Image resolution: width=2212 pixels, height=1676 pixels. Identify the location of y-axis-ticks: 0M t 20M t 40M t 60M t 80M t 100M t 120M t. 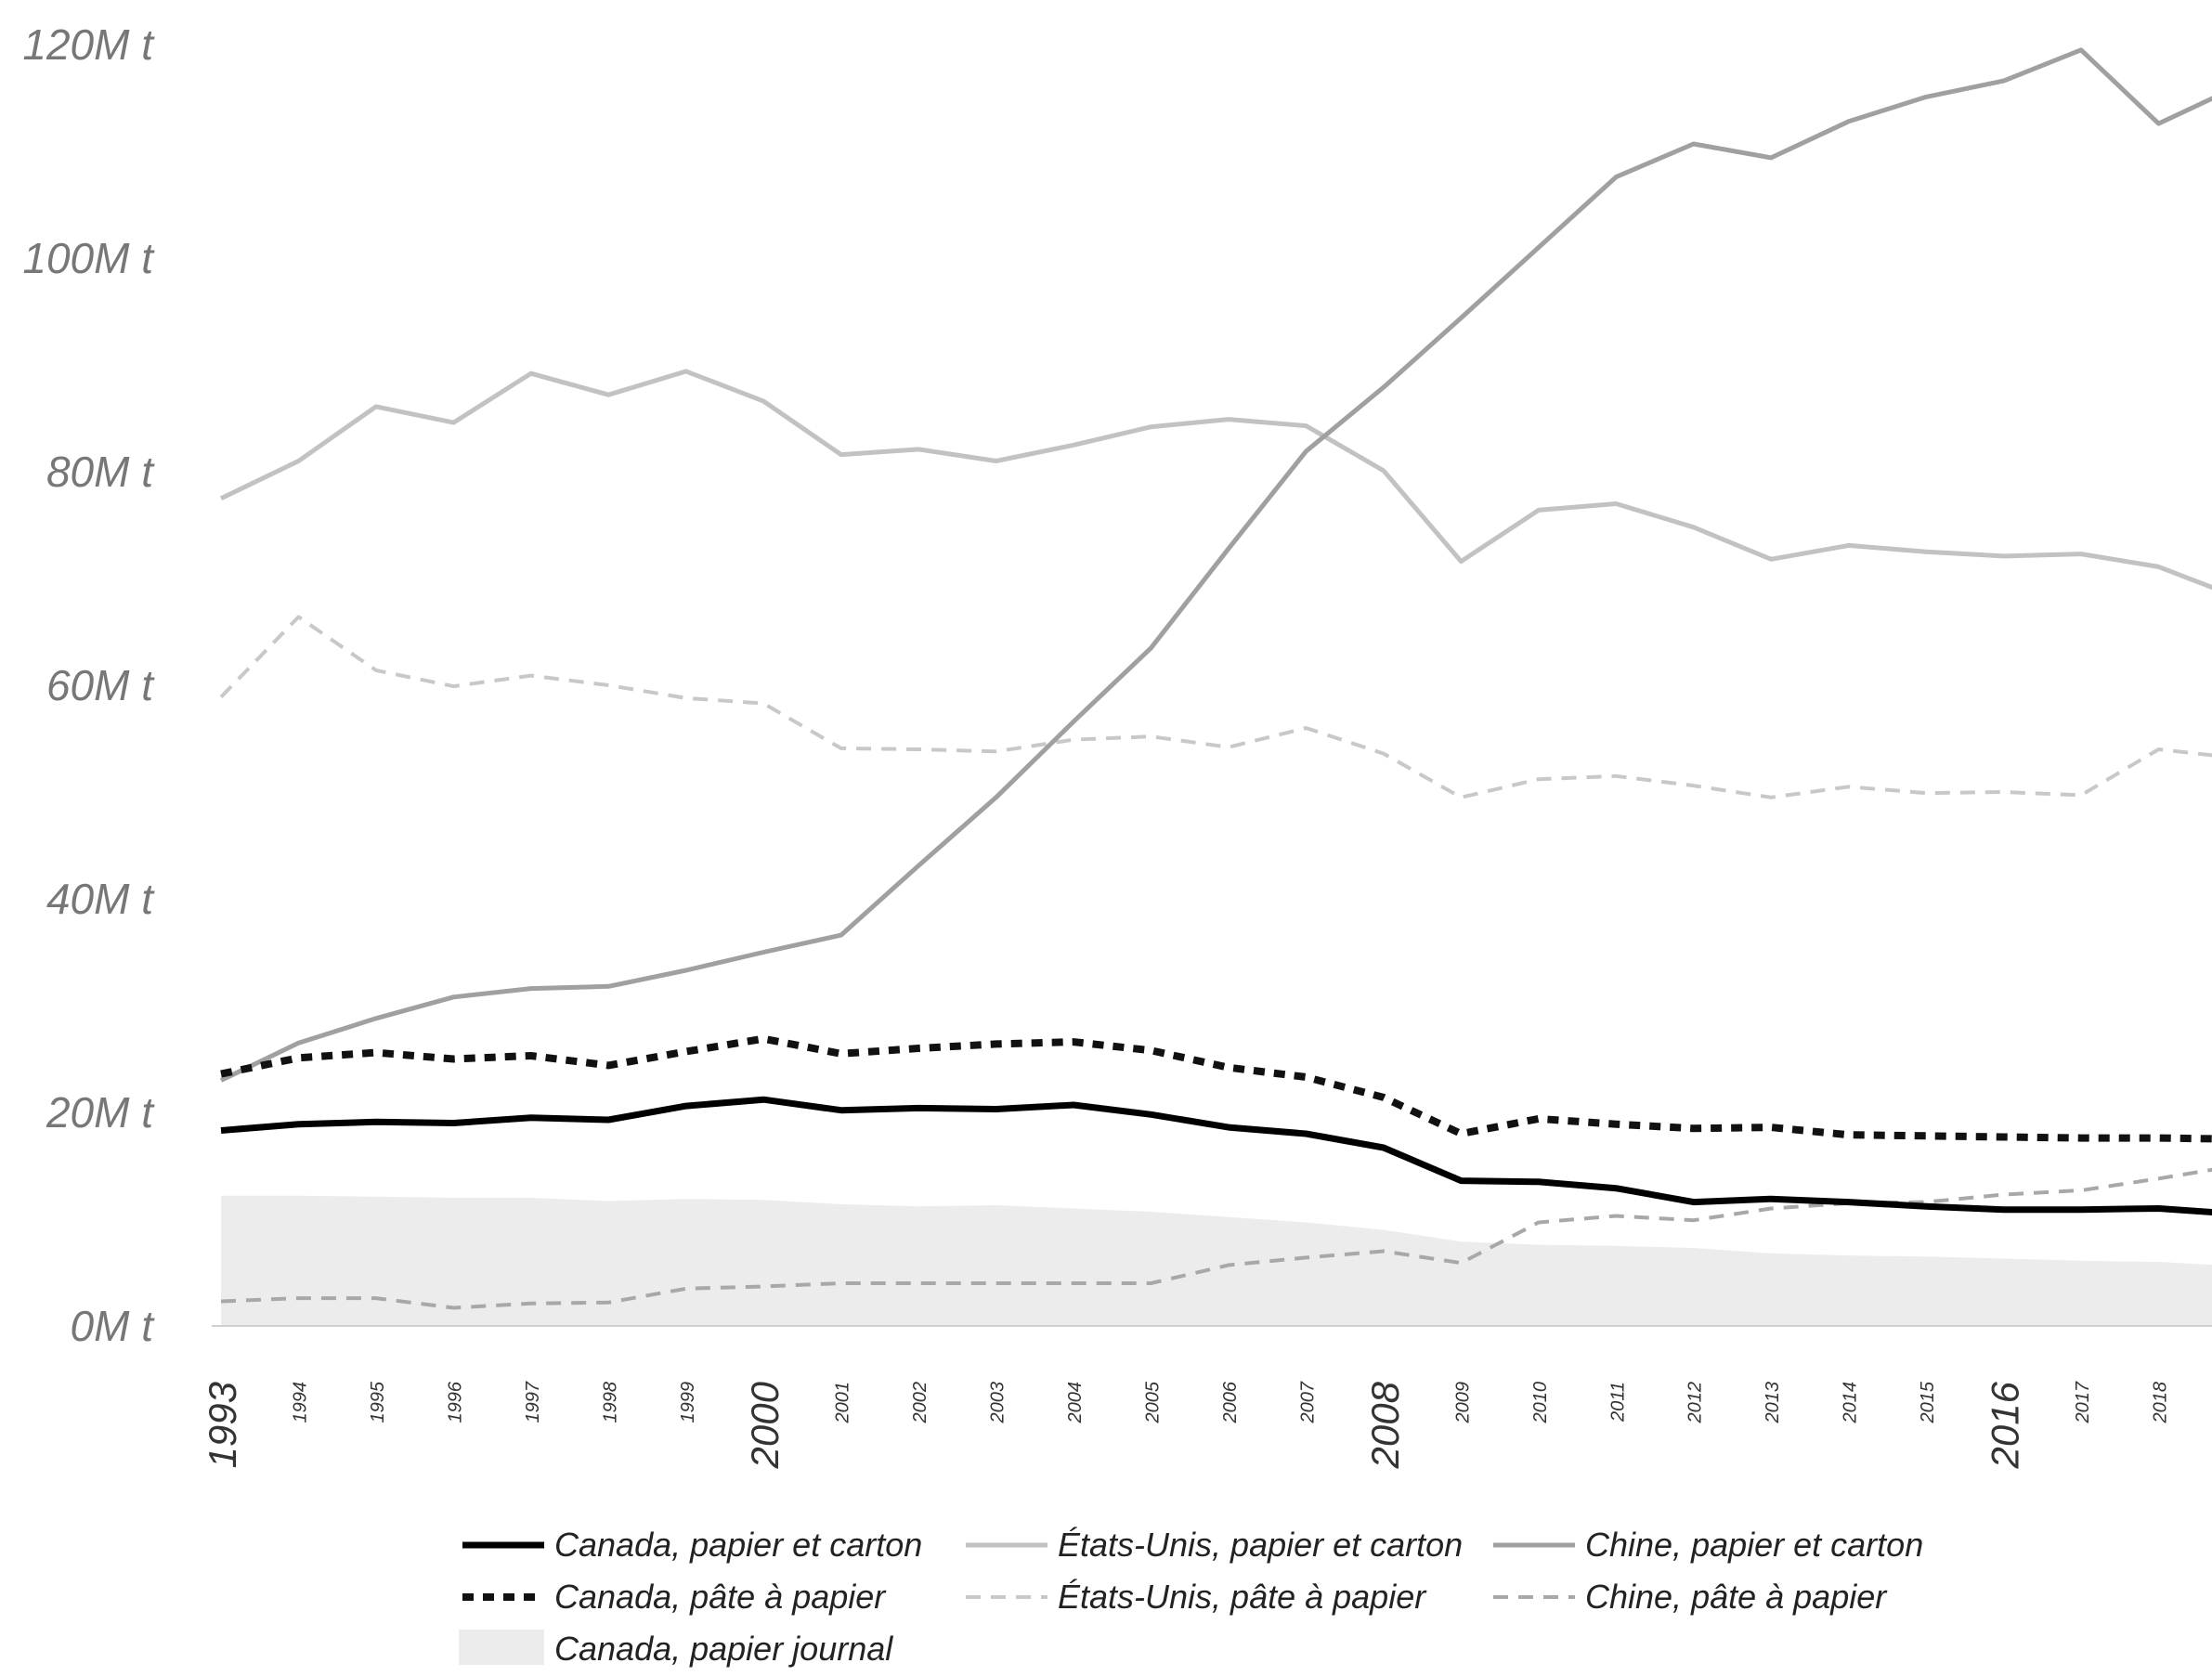
(88, 685).